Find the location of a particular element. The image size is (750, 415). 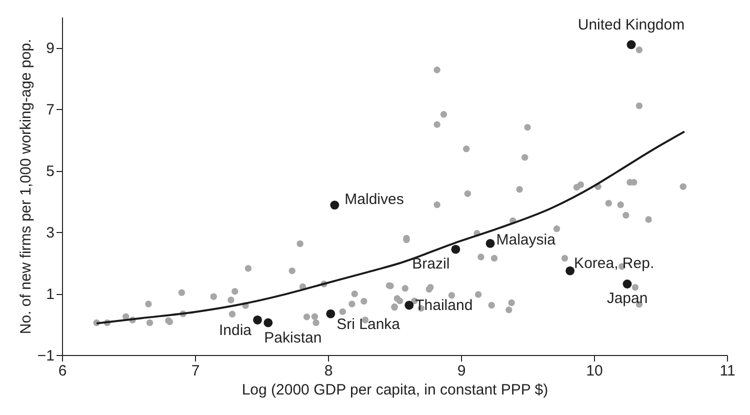

annotation: Brazil is located at coordinates (431, 263).